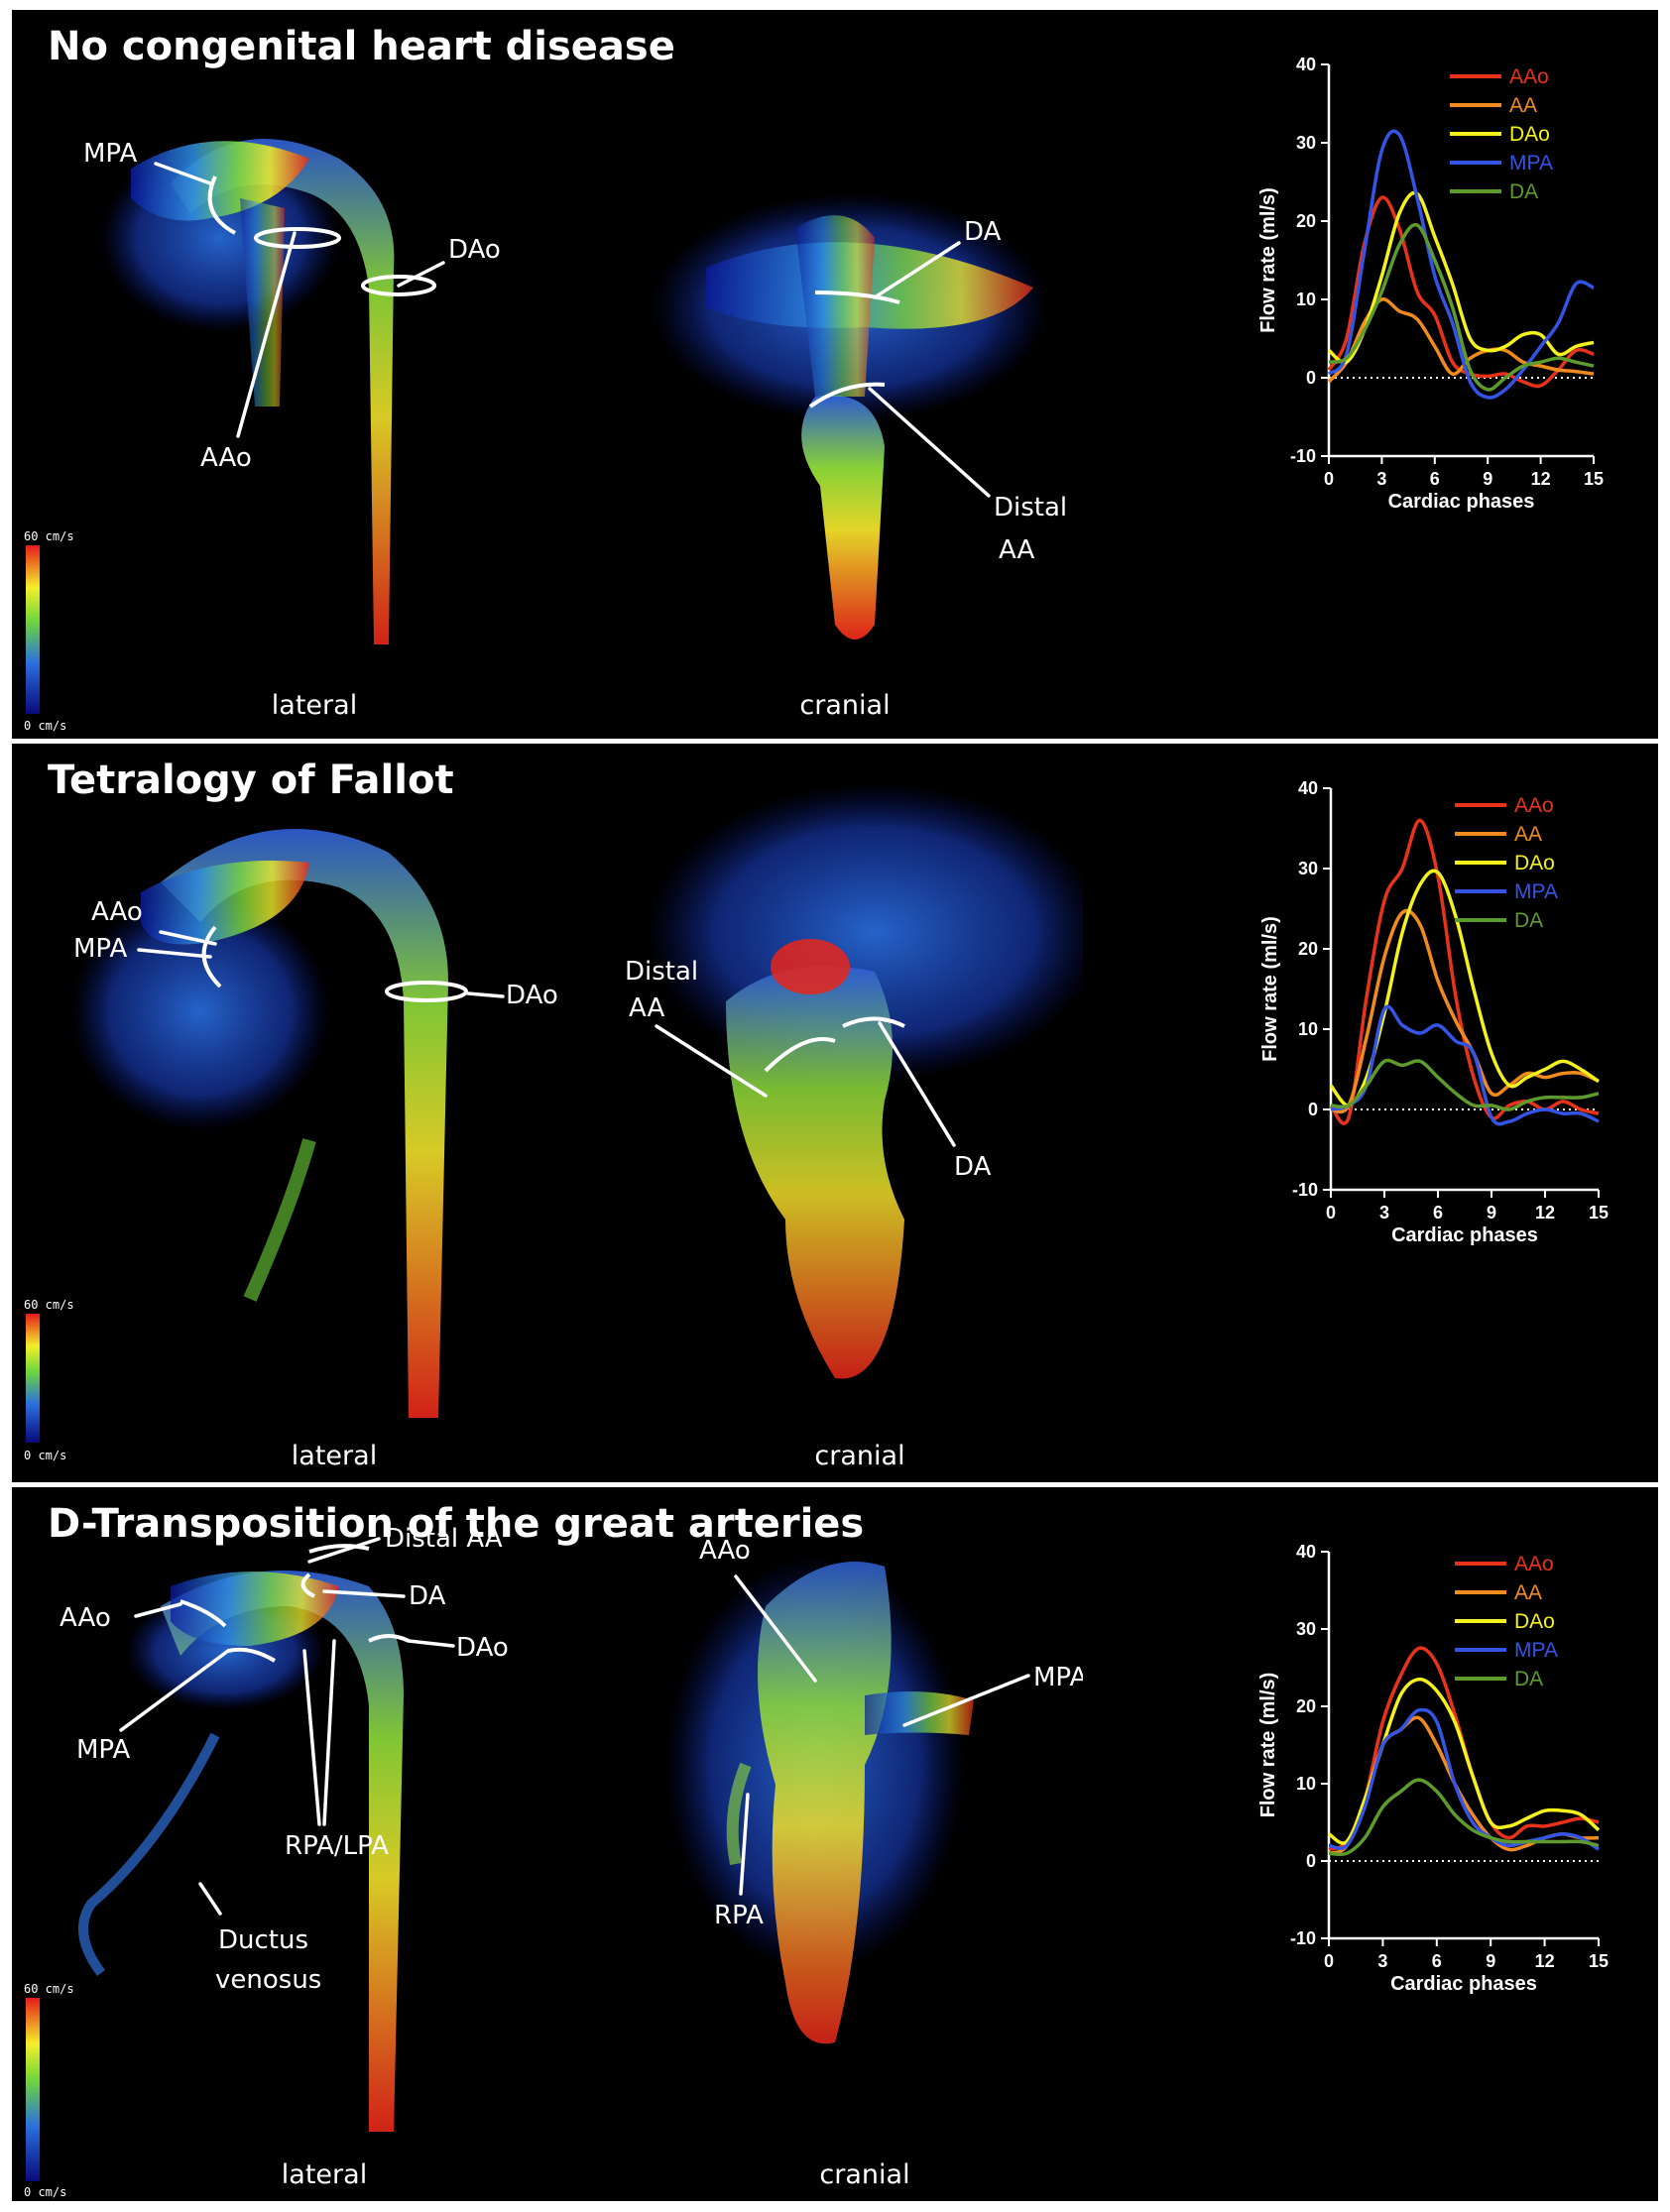 This screenshot has width=1670, height=2212. I want to click on series-line-aao, so click(1464, 971).